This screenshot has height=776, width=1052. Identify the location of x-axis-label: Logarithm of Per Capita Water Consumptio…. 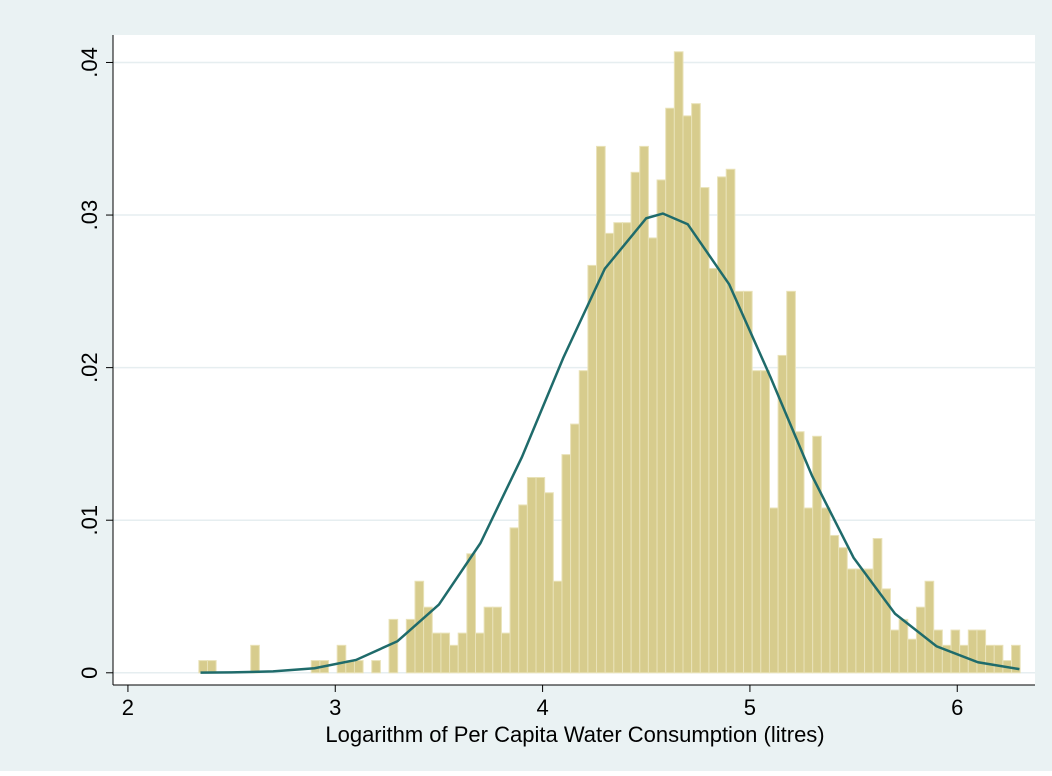
(574, 734).